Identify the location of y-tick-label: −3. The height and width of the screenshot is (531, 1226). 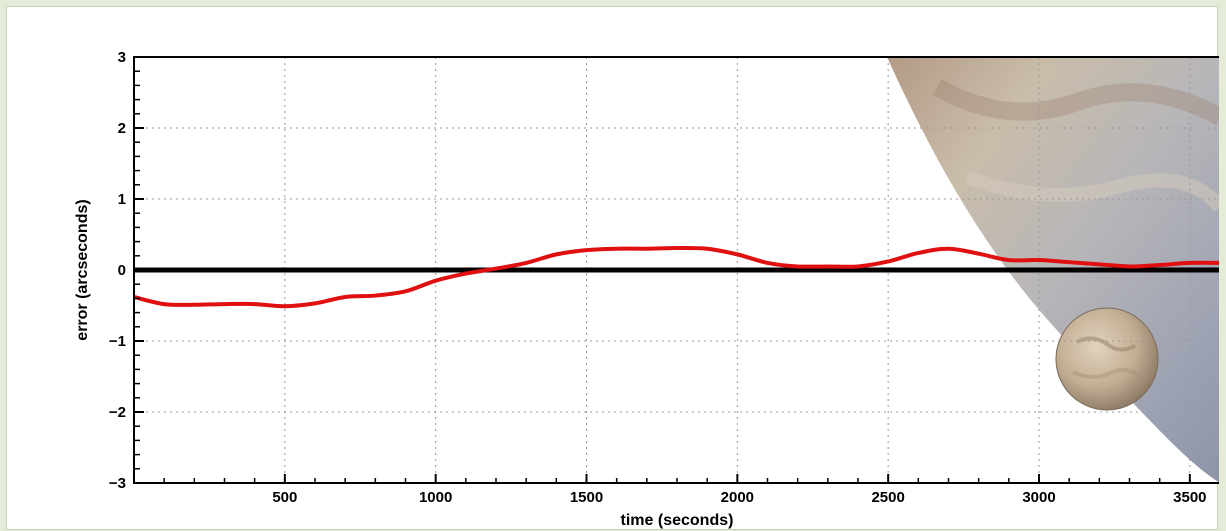
(117, 483).